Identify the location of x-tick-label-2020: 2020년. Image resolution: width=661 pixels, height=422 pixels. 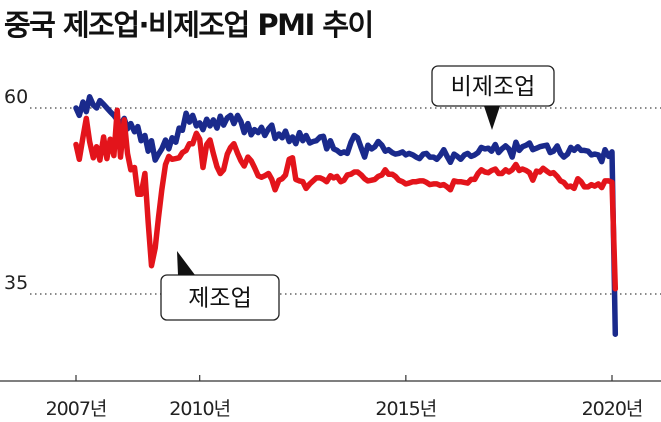
(612, 409).